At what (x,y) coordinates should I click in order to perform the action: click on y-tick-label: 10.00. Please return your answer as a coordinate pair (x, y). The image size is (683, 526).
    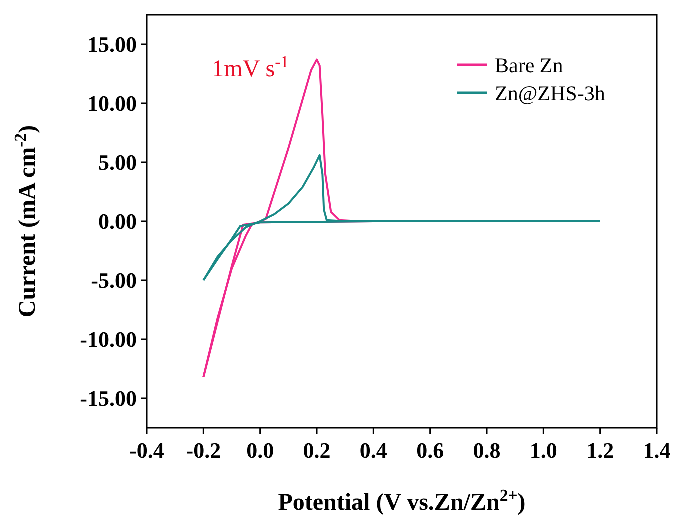
    Looking at the image, I should click on (112, 103).